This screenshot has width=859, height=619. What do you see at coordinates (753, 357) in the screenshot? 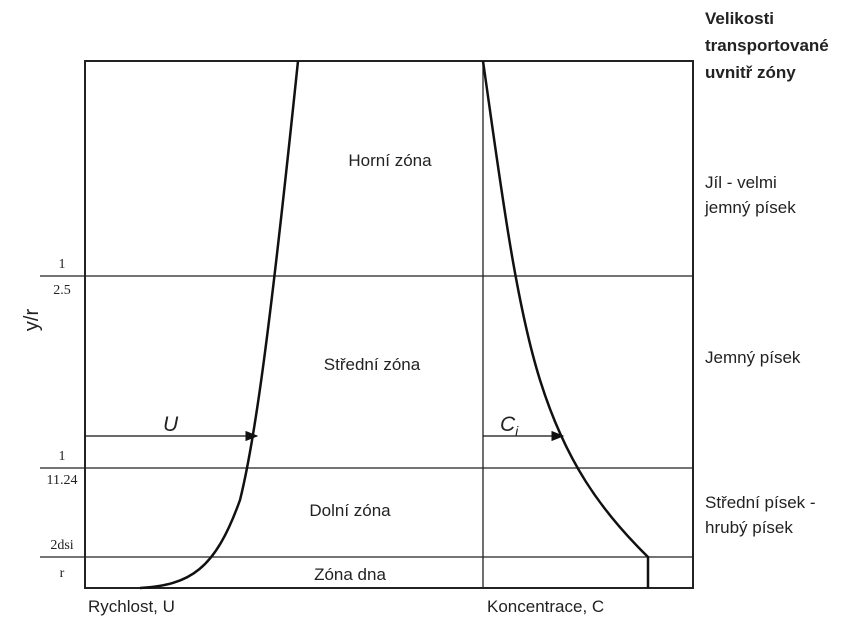
I see `size-label: Jemný písek` at bounding box center [753, 357].